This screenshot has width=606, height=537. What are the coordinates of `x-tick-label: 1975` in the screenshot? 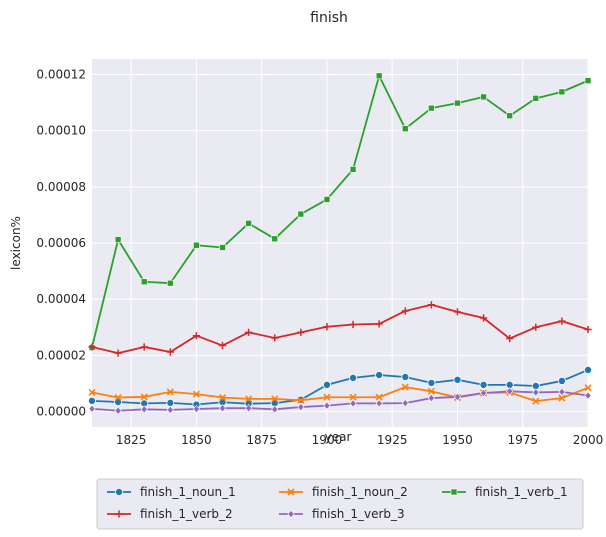 It's located at (522, 440).